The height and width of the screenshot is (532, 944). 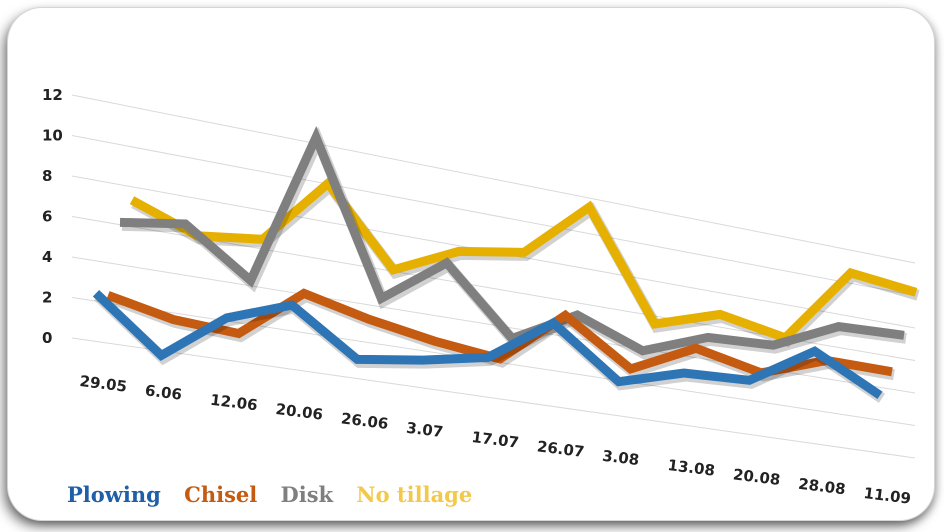 I want to click on legend-chisel: Chisel, so click(x=221, y=494).